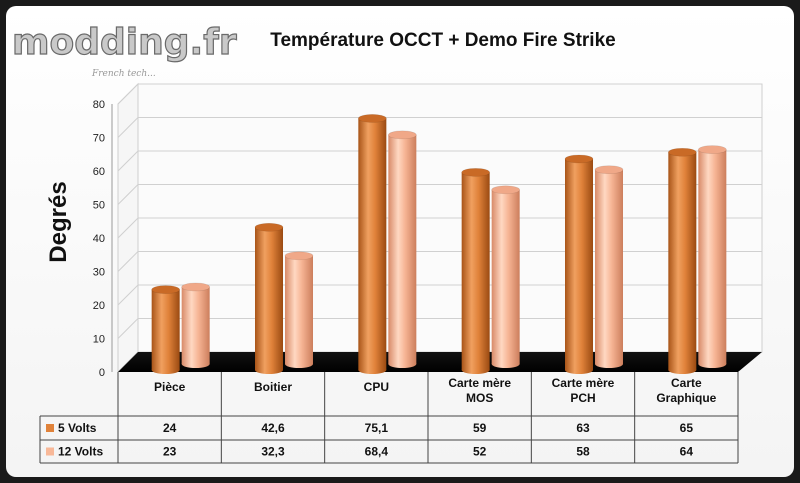  What do you see at coordinates (687, 452) in the screenshot?
I see `data-label: 64` at bounding box center [687, 452].